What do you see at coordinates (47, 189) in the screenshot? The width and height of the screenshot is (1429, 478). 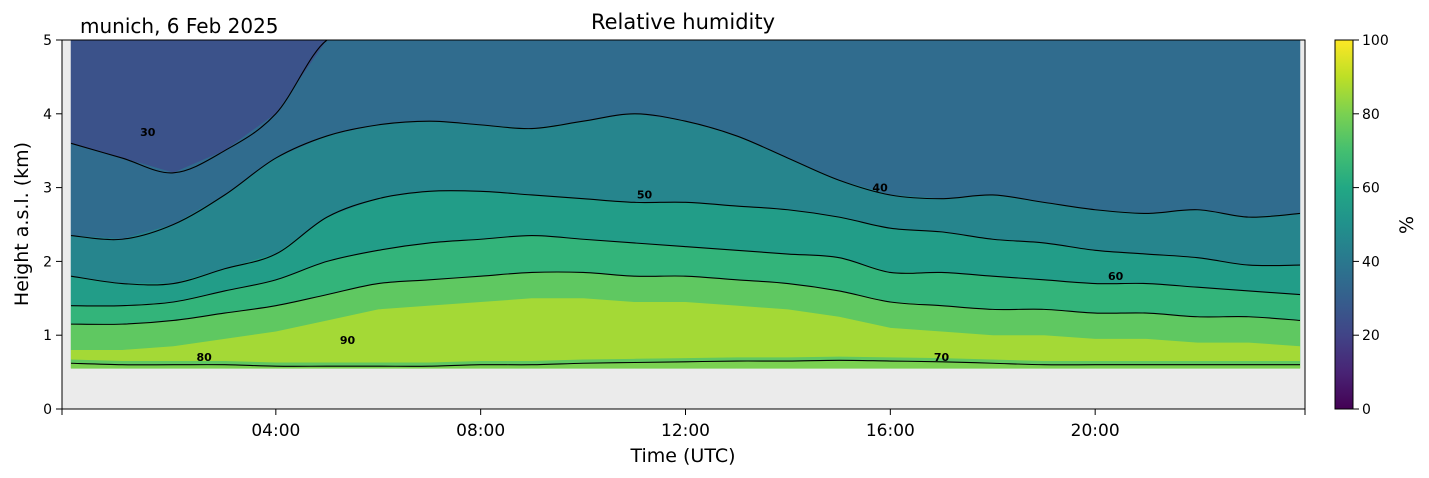 I see `y-tick-label-3: 3` at bounding box center [47, 189].